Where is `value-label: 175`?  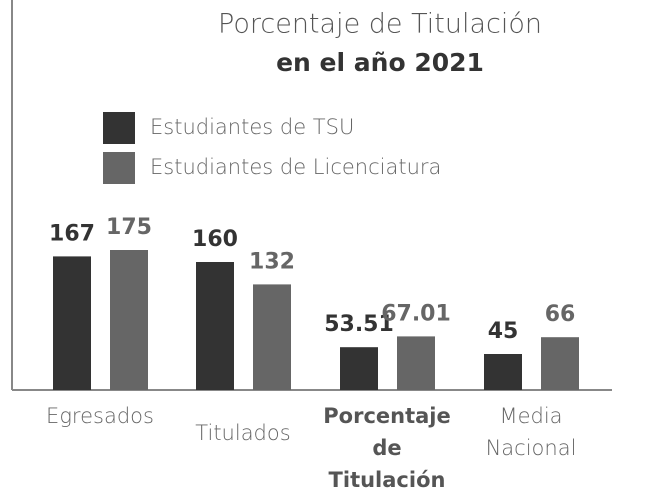
value-label: 175 is located at coordinates (129, 227).